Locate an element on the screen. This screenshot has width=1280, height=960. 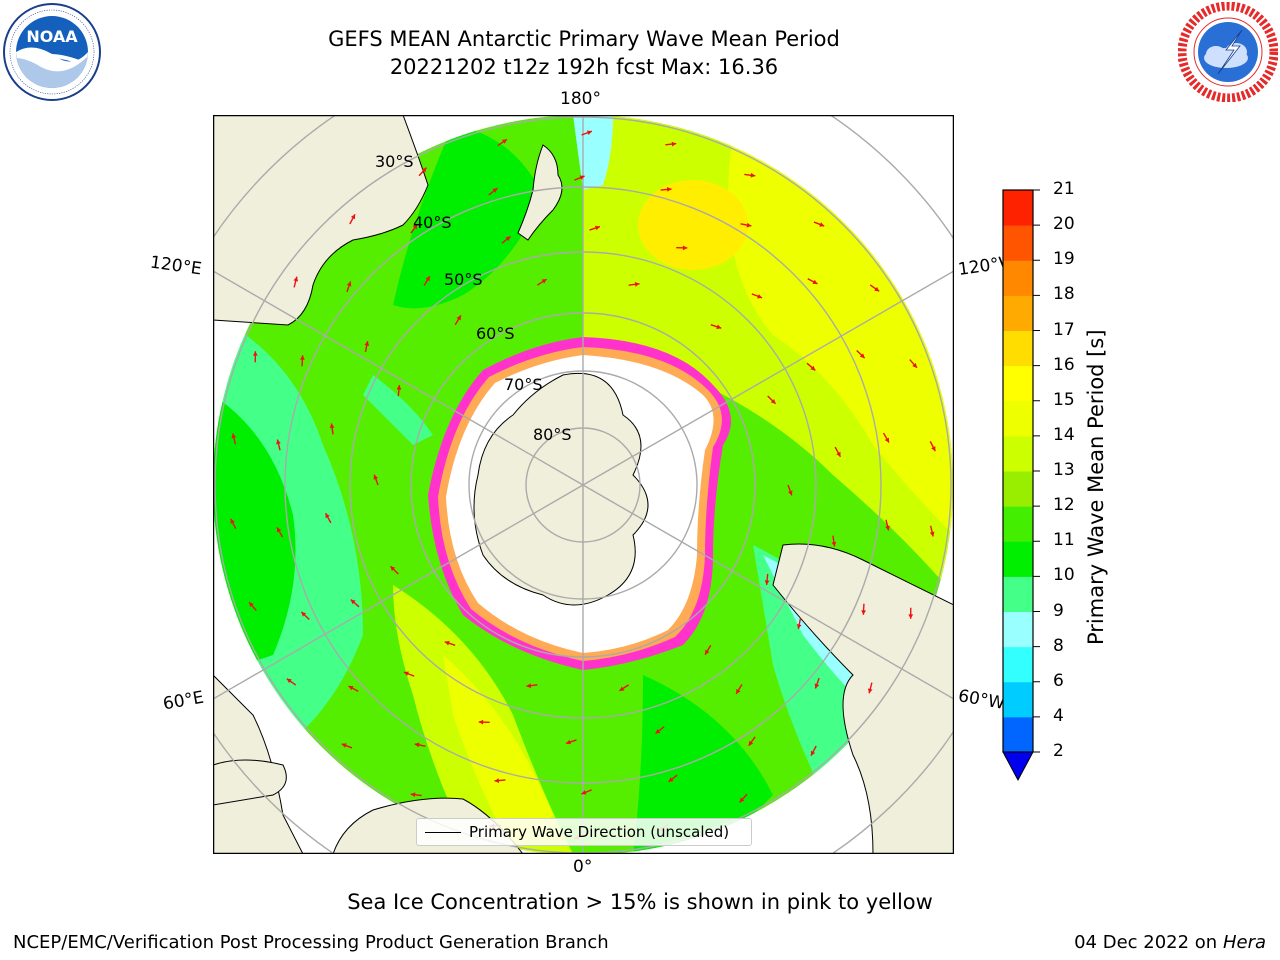
colorbar-tick-label: 12 is located at coordinates (1064, 505).